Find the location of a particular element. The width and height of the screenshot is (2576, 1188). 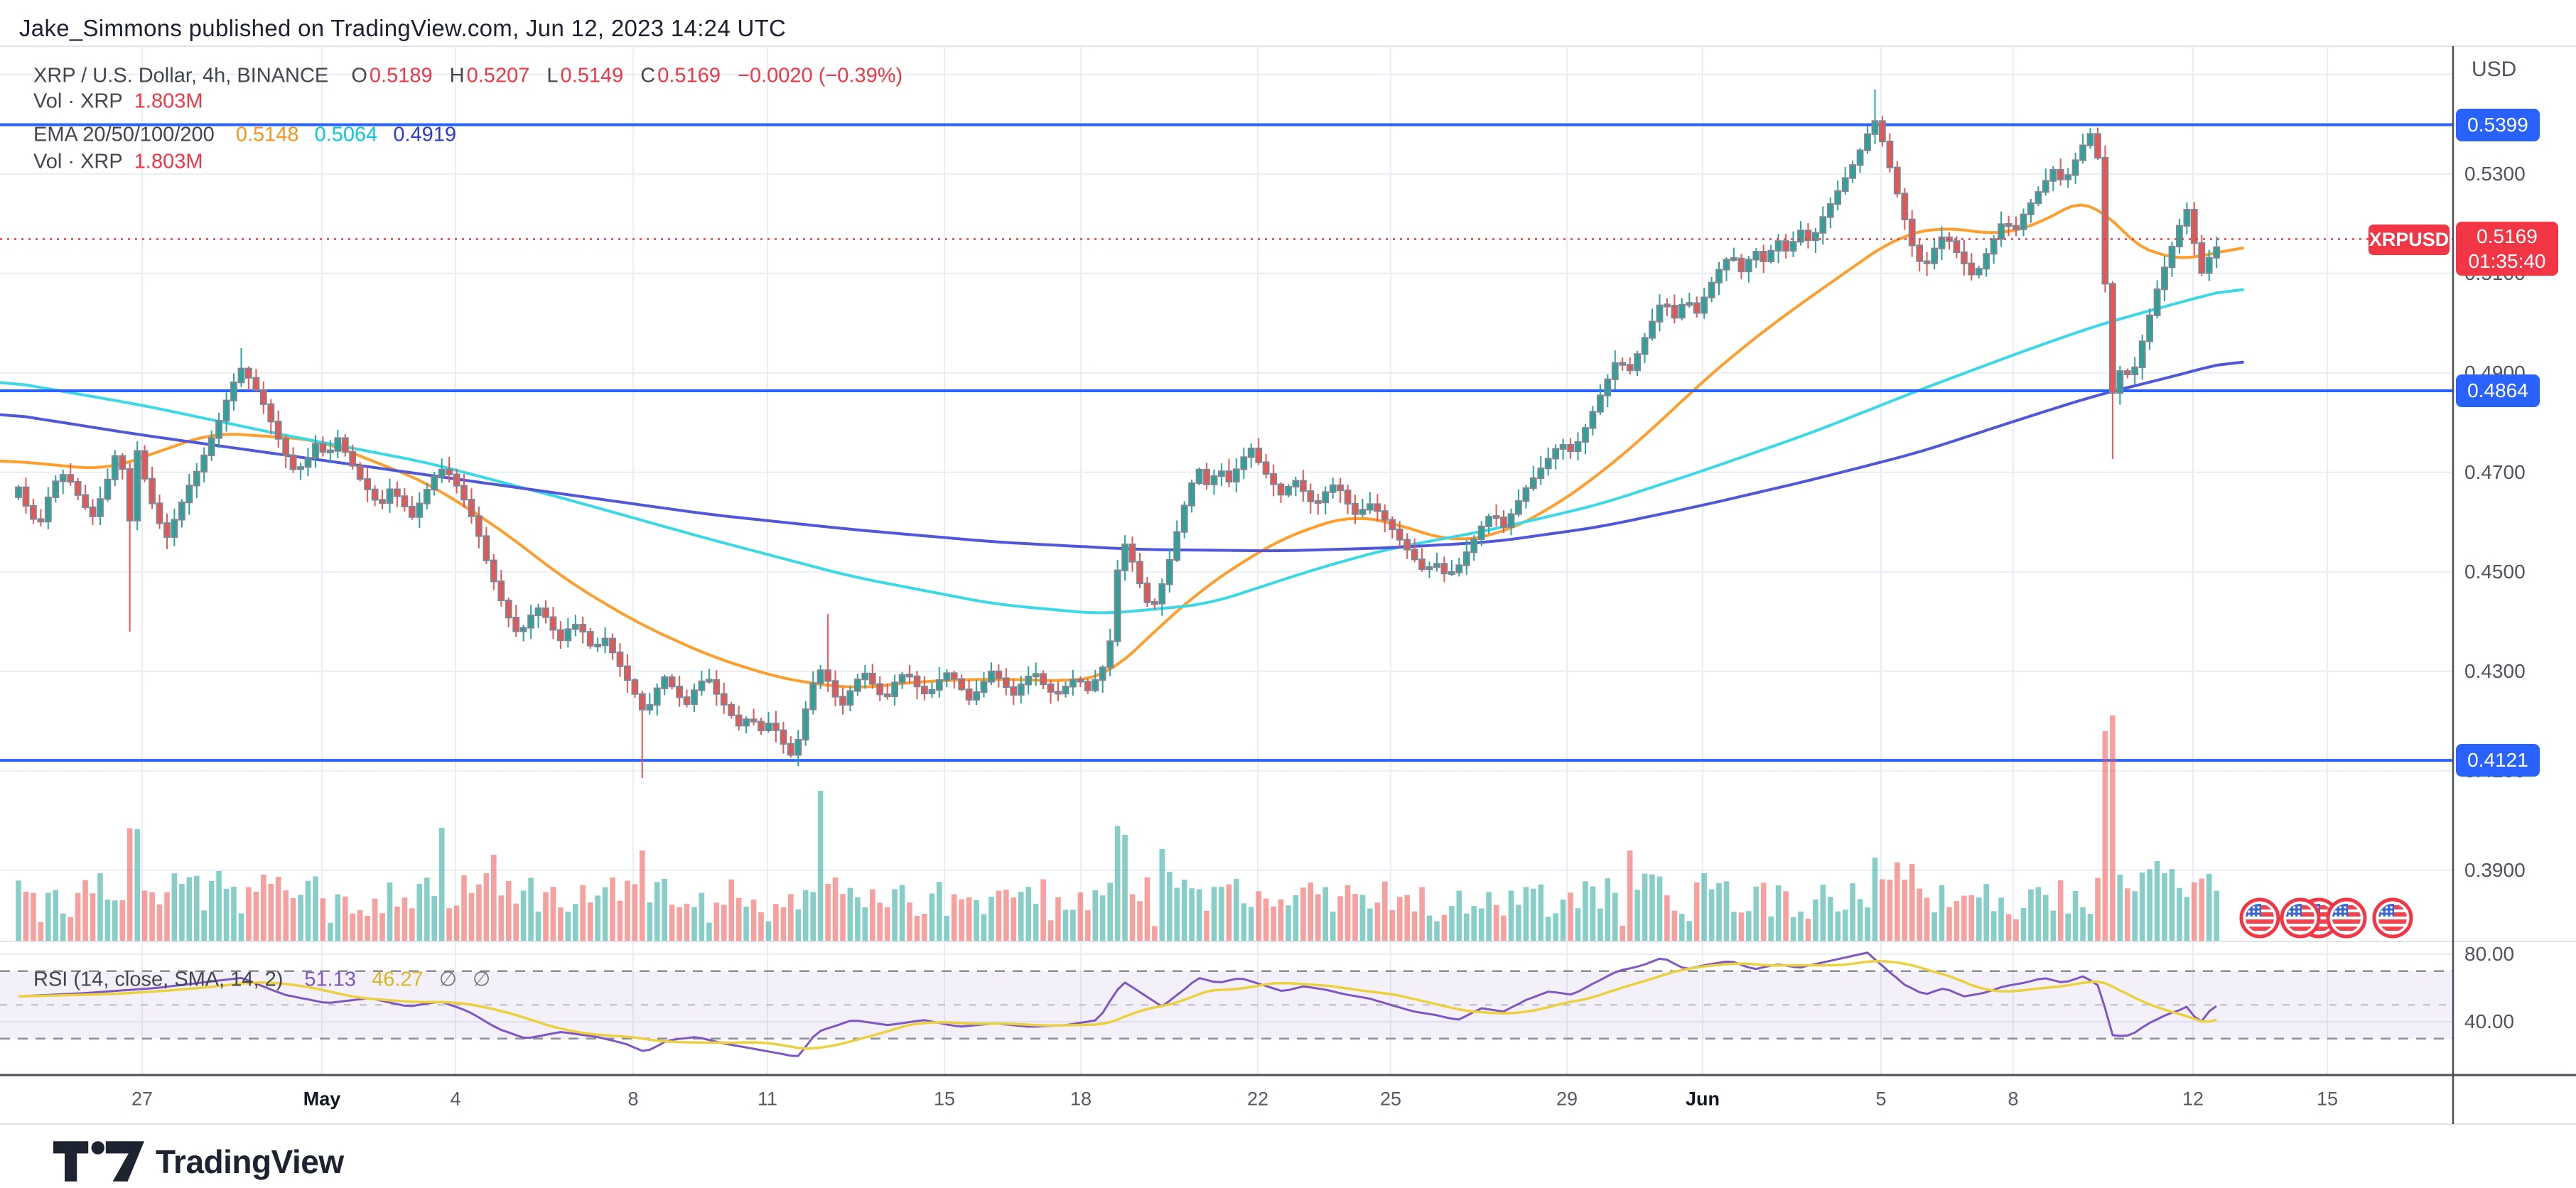

event-icons-layer is located at coordinates (2326, 918).